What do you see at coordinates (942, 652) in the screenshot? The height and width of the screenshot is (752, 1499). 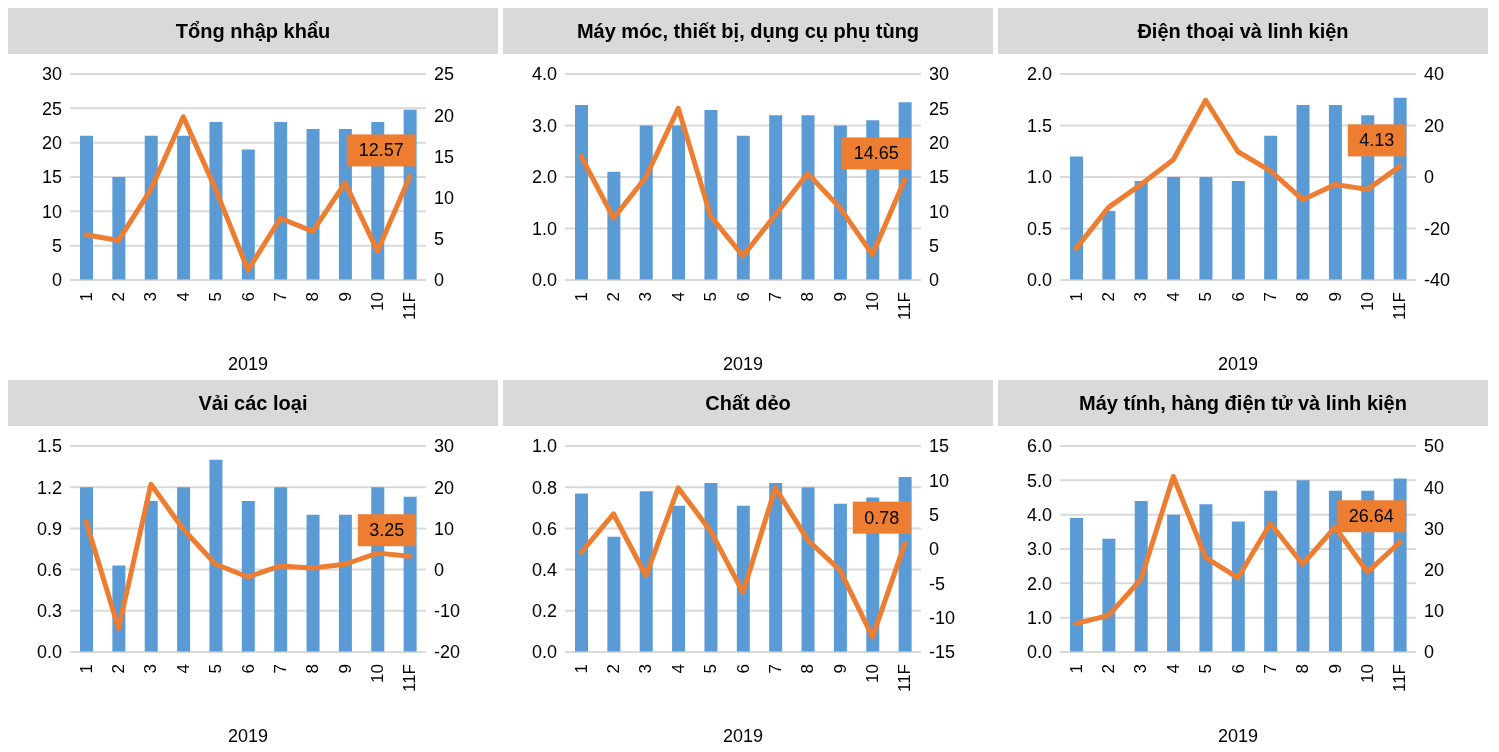 I see `y2-tick-label: -15` at bounding box center [942, 652].